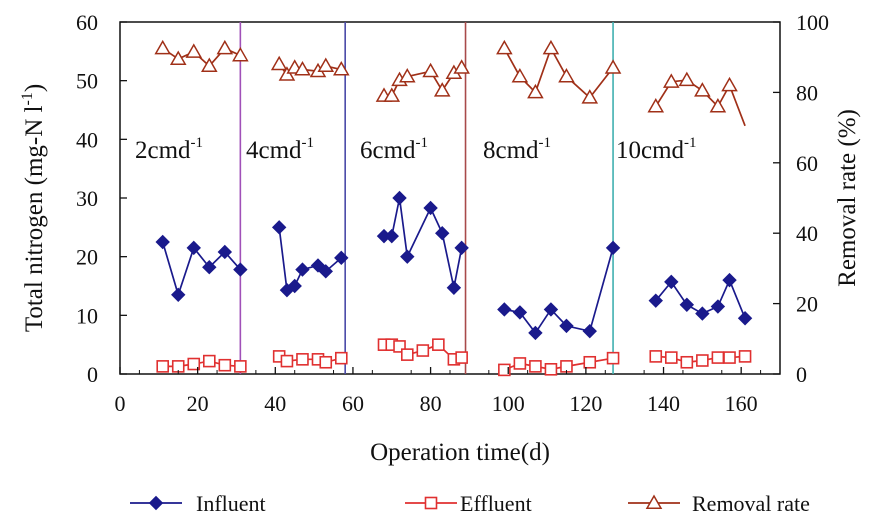 This screenshot has width=880, height=531. Describe the element at coordinates (847, 198) in the screenshot. I see `y-right-axis-title: Removal rate (%)` at that location.